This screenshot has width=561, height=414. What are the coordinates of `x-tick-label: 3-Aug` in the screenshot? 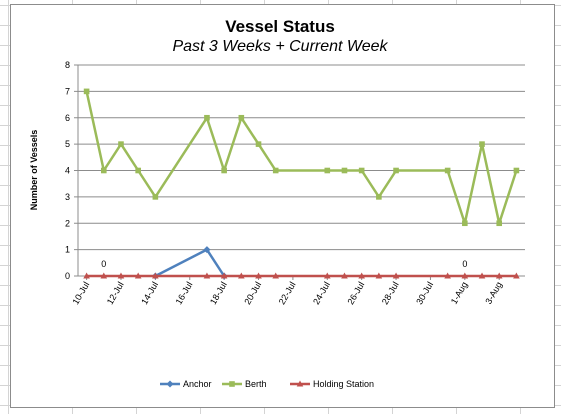 It's located at (493, 293).